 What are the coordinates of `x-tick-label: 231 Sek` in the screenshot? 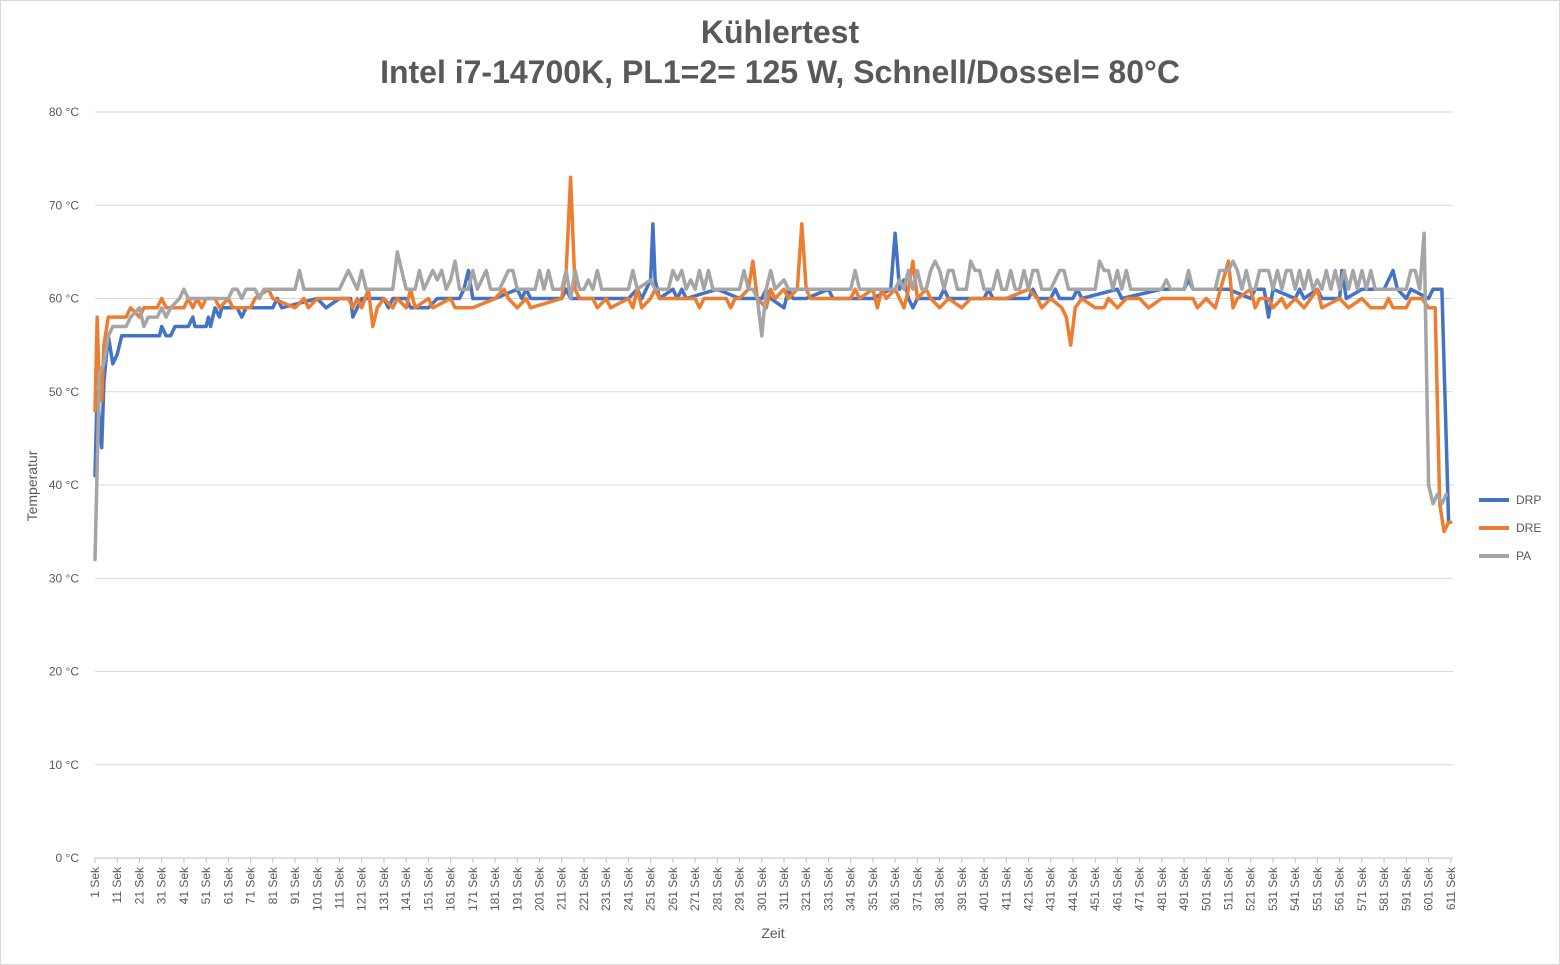 It's located at (606, 888).